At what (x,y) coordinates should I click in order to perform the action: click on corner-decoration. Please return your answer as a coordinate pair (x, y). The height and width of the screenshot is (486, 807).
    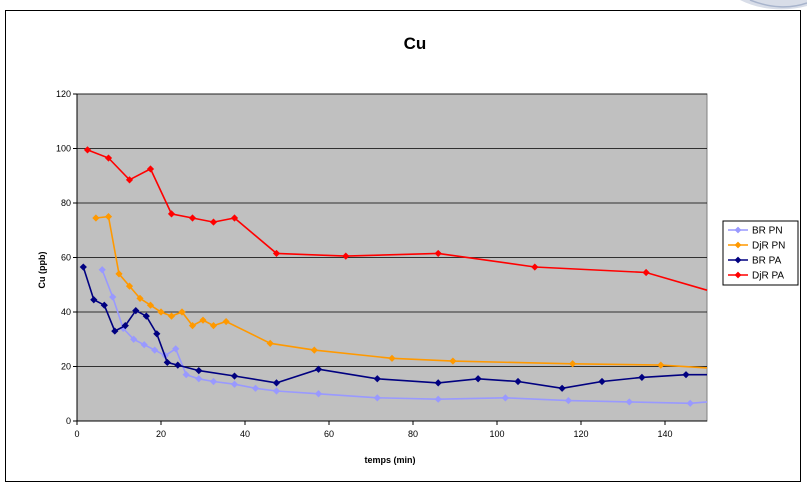
    Looking at the image, I should click on (773, 7).